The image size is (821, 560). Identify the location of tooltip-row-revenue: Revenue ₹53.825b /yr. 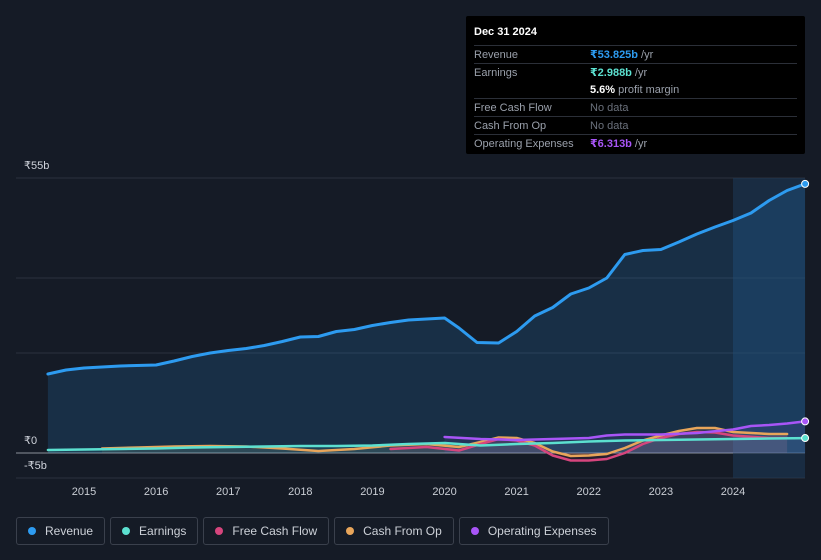
(635, 54).